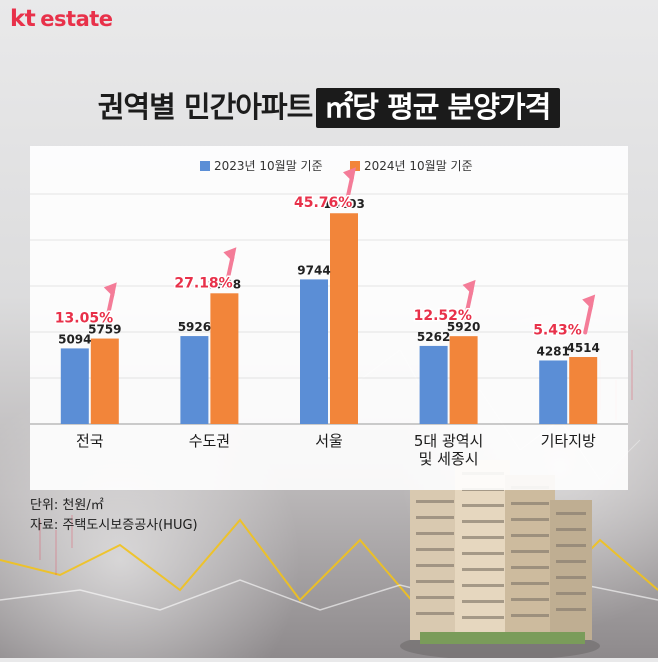 The height and width of the screenshot is (662, 658). Describe the element at coordinates (268, 166) in the screenshot. I see `legend-label: 2023년 10월말 기준` at that location.